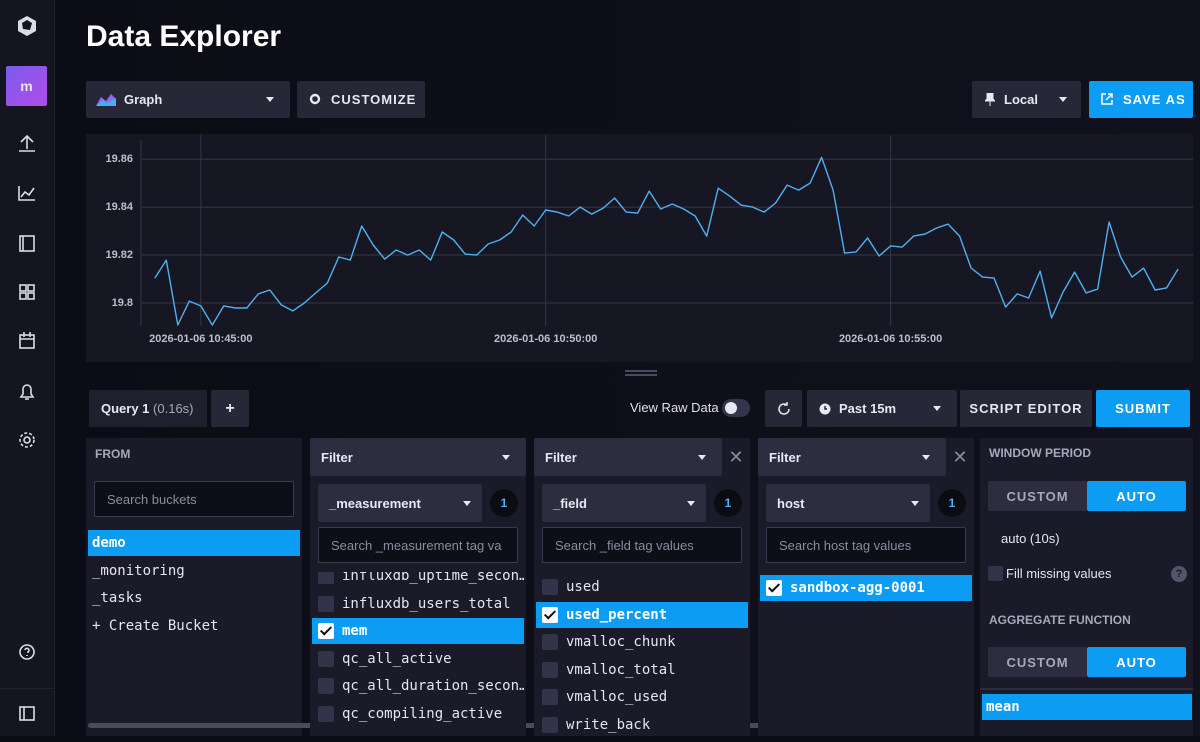 The image size is (1200, 742). Describe the element at coordinates (642, 545) in the screenshot. I see `tag-search: Search _field tag values` at that location.